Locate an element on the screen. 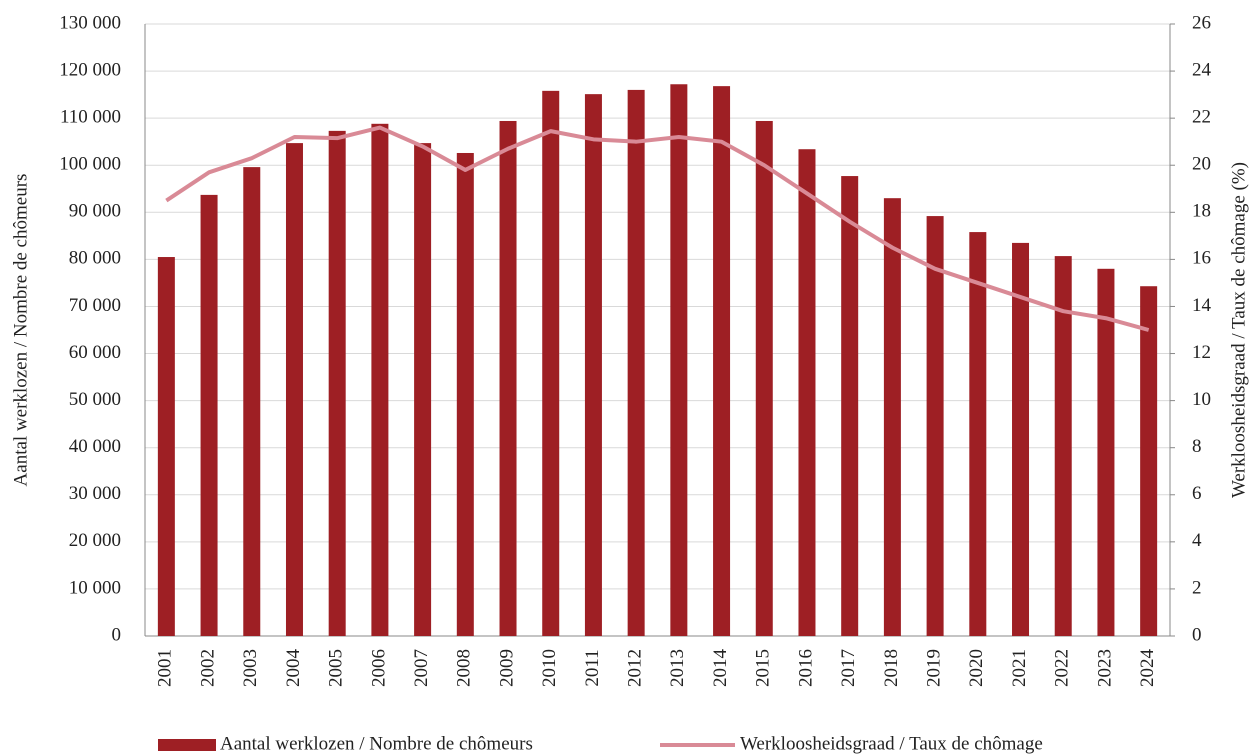 The image size is (1255, 756). x-tick-label: 2020 is located at coordinates (976, 668).